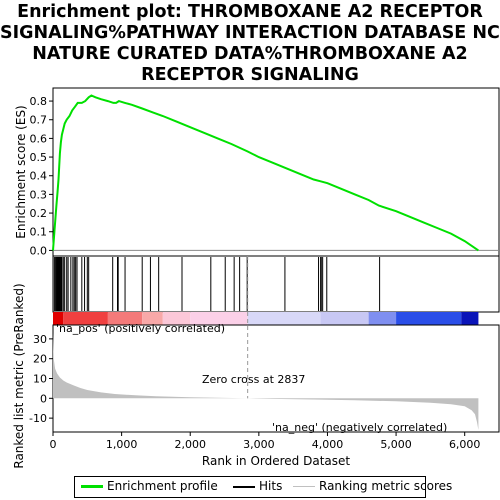  Describe the element at coordinates (43, 398) in the screenshot. I see `rank-y-tick-label: 0` at that location.